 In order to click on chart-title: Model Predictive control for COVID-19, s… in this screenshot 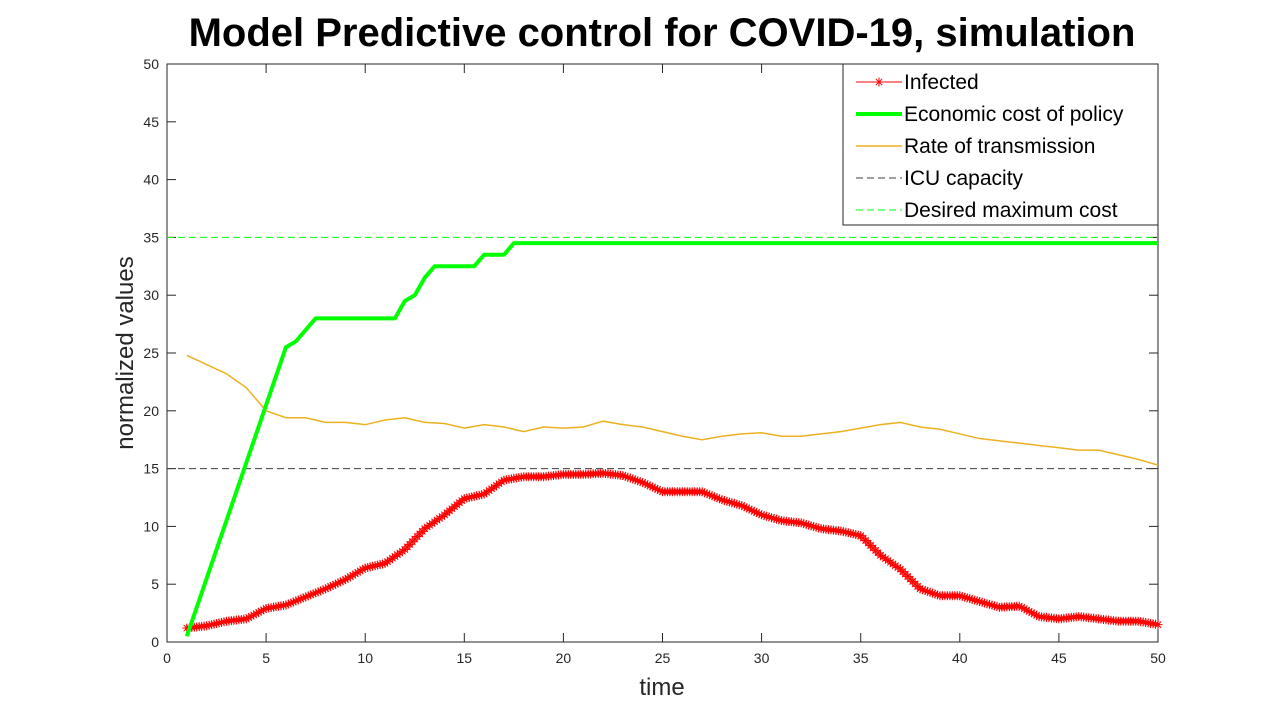, I will do `click(662, 33)`.